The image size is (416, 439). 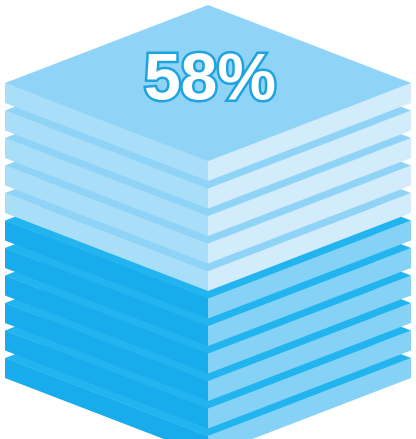 I want to click on percentage-label: 58%, so click(x=210, y=76).